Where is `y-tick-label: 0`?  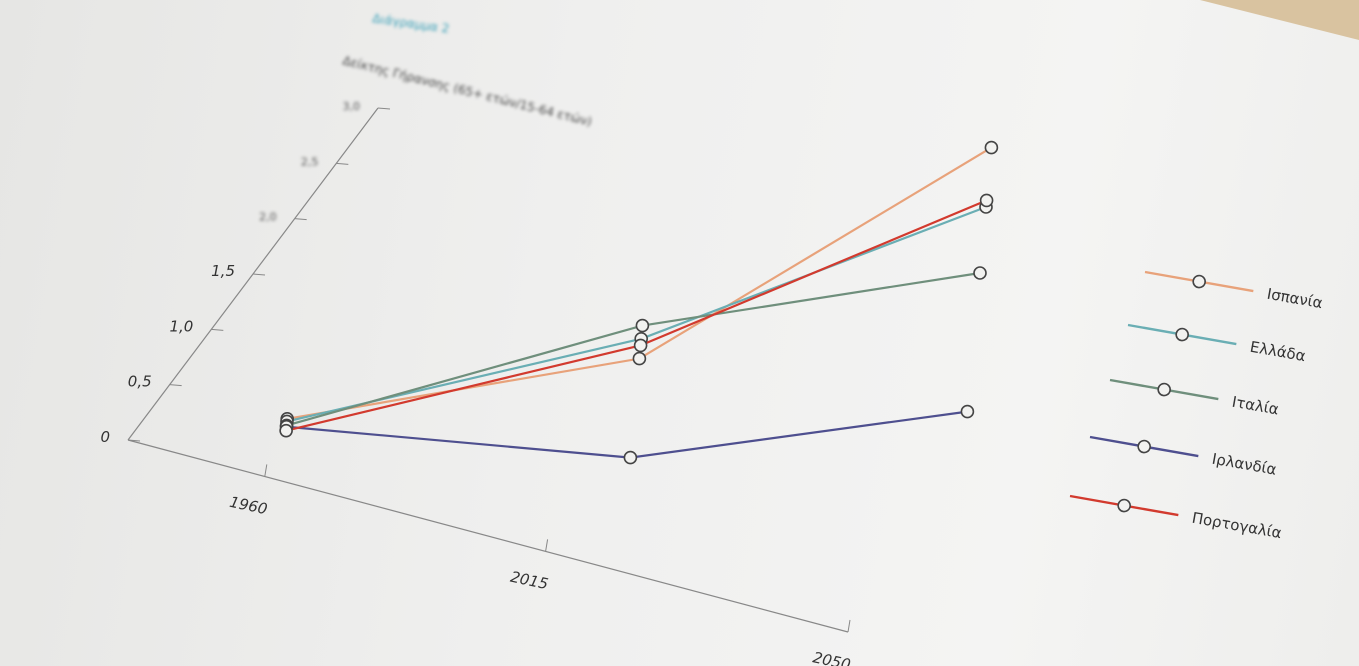 y-tick-label: 0 is located at coordinates (105, 437).